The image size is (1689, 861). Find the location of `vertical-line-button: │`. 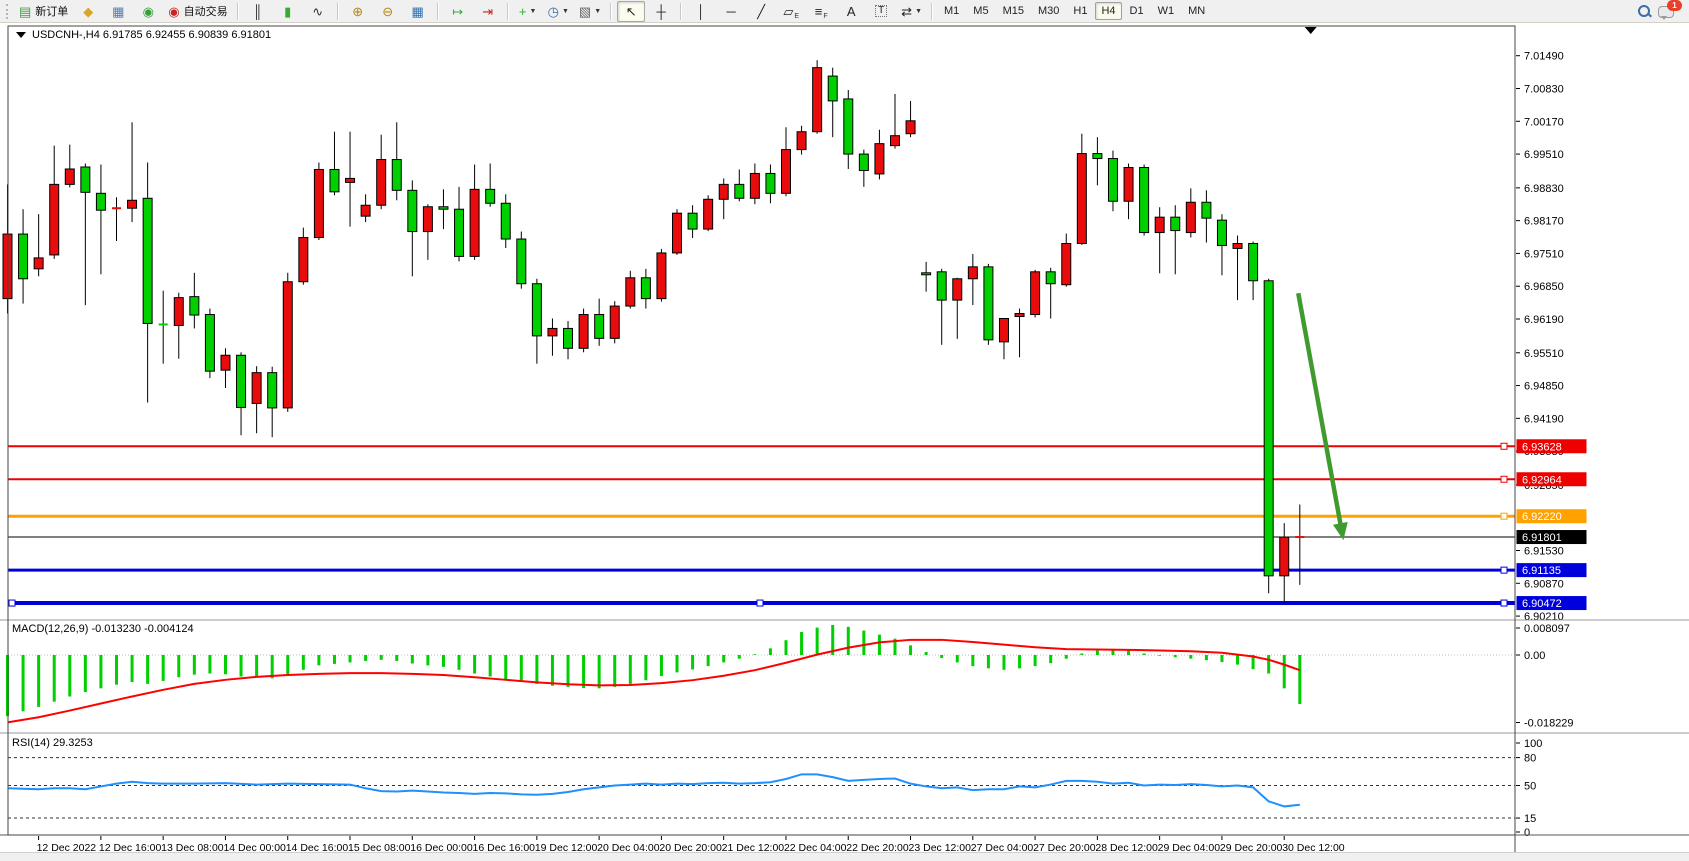

vertical-line-button: │ is located at coordinates (701, 11).